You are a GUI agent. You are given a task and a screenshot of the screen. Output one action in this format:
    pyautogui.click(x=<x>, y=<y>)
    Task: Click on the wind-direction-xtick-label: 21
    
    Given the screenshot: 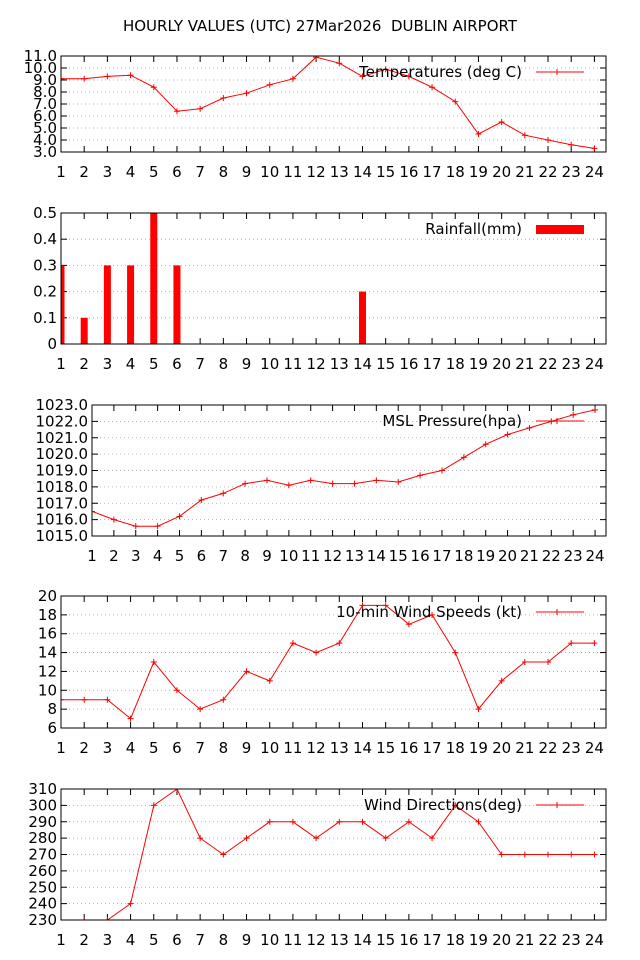 What is the action you would take?
    pyautogui.click(x=524, y=940)
    